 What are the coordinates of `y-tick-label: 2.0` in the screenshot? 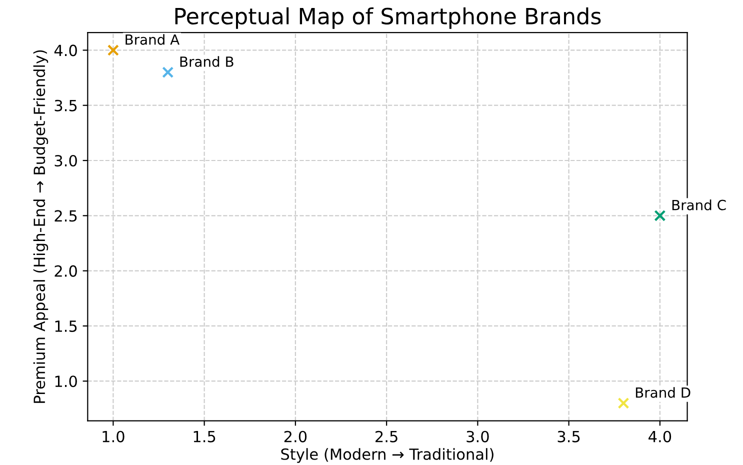 It's located at (65, 271).